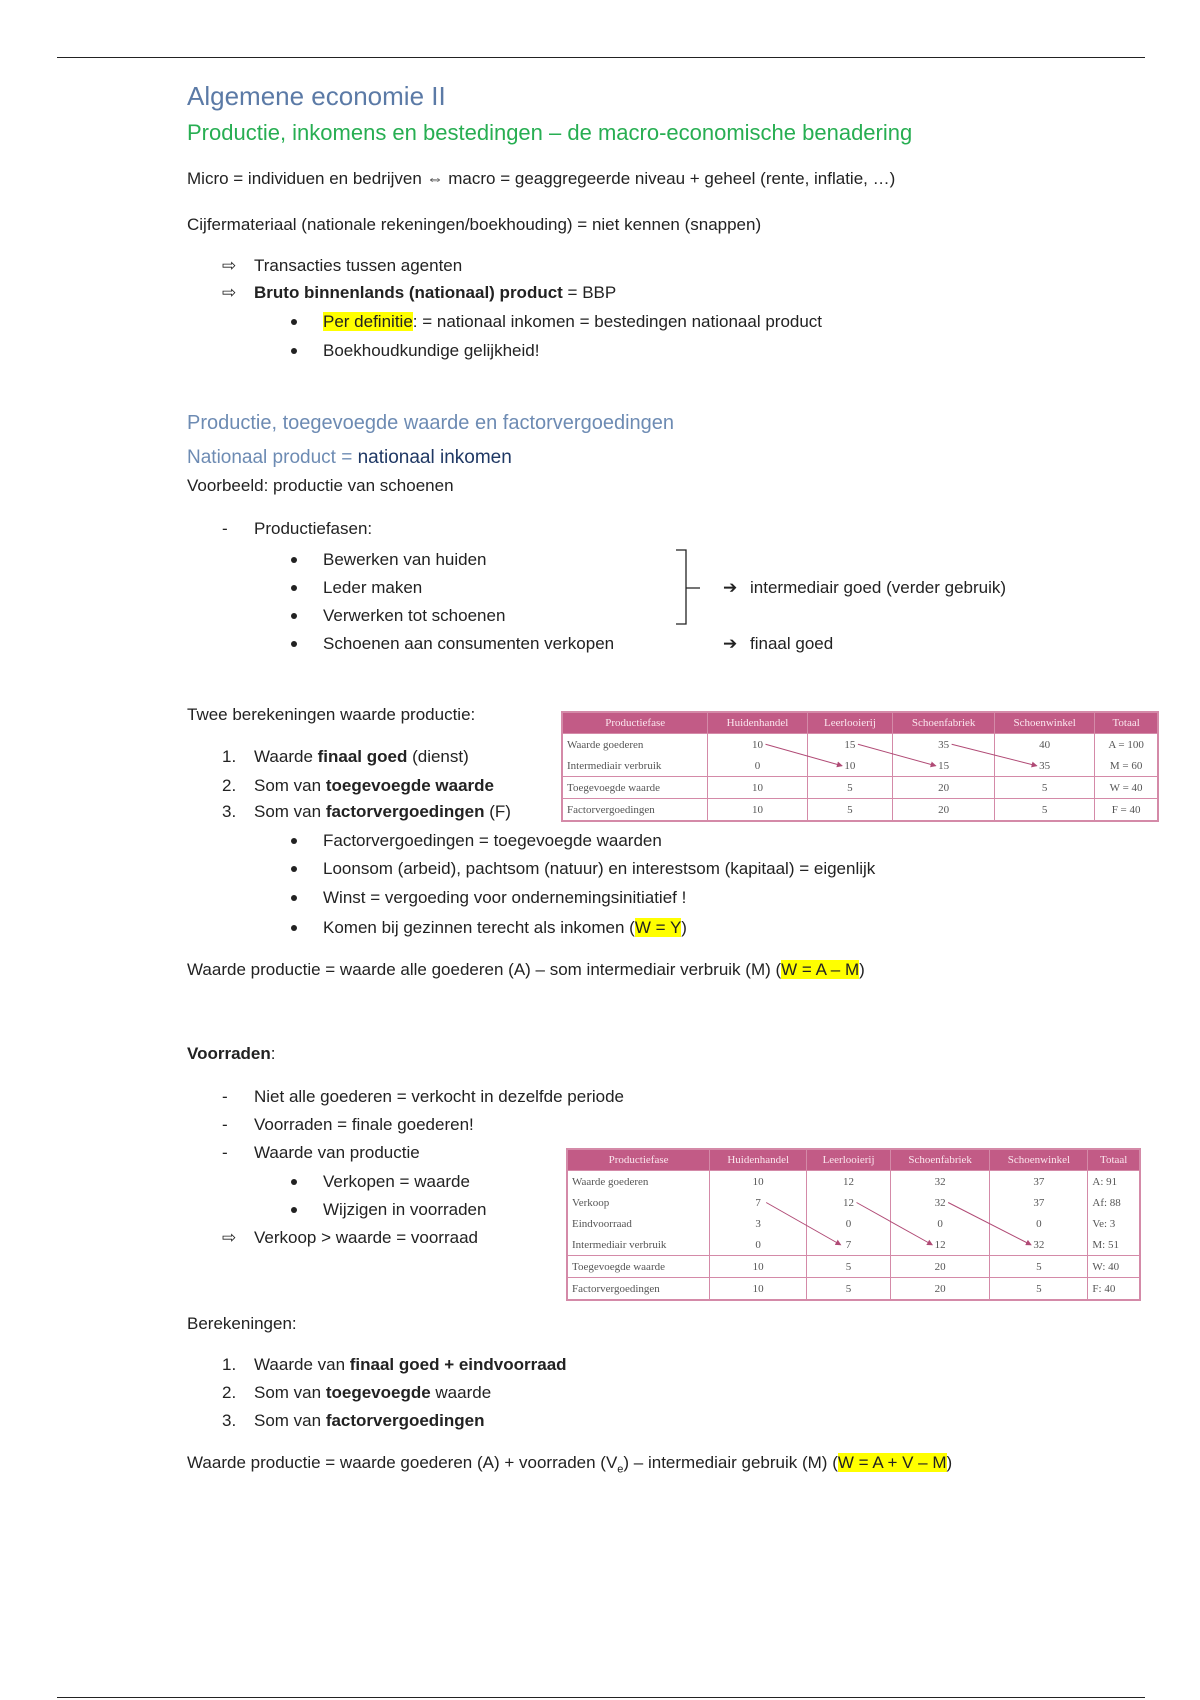 The image size is (1200, 1700). What do you see at coordinates (345, 757) in the screenshot?
I see `method-item: 1. Waarde finaal goed (dienst)` at bounding box center [345, 757].